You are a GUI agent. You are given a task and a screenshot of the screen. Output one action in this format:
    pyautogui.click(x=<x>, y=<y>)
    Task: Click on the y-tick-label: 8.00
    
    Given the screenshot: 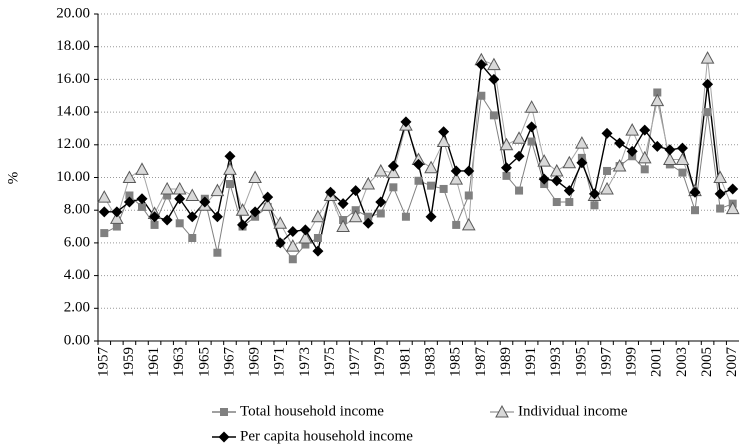 What is the action you would take?
    pyautogui.click(x=77, y=210)
    